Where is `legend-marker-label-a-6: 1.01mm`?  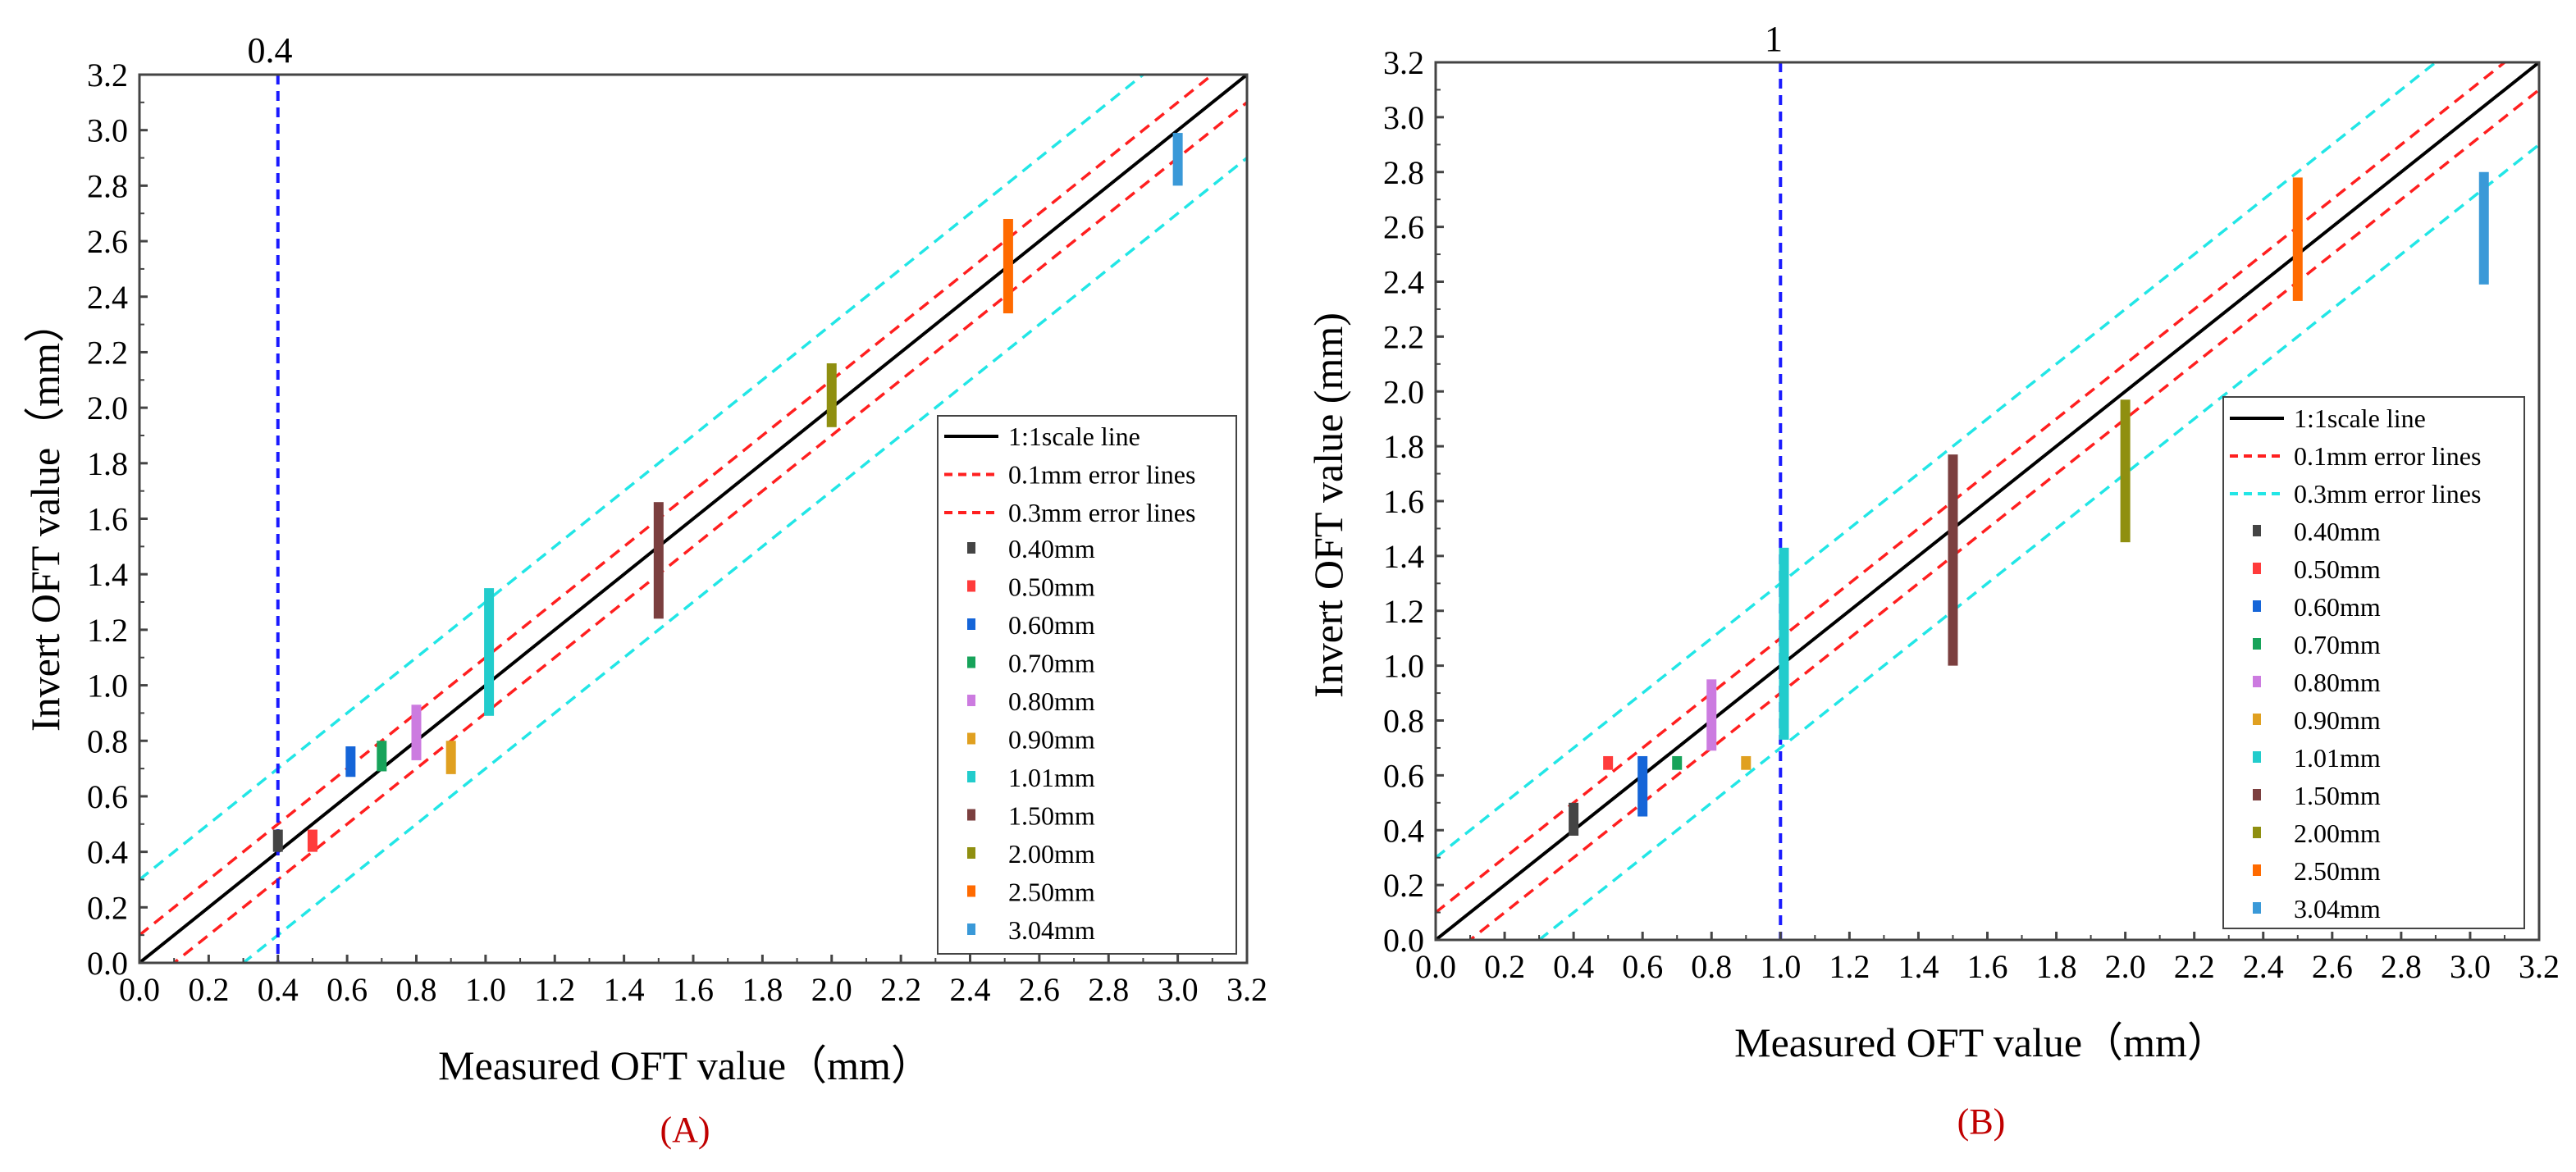
legend-marker-label-a-6: 1.01mm is located at coordinates (1052, 777).